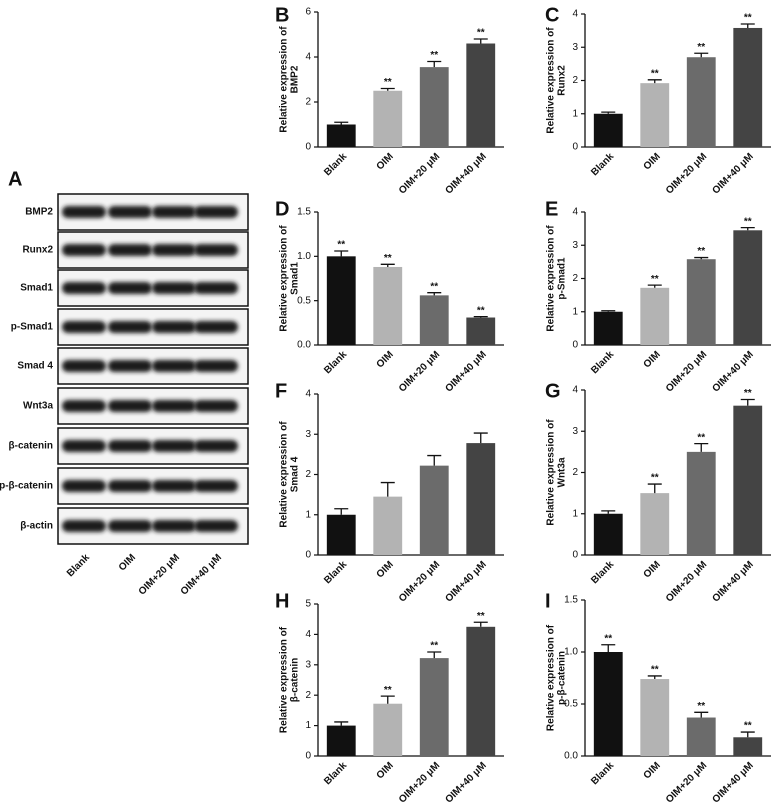 The image size is (784, 812). What do you see at coordinates (553, 391) in the screenshot?
I see `panel-label: G` at bounding box center [553, 391].